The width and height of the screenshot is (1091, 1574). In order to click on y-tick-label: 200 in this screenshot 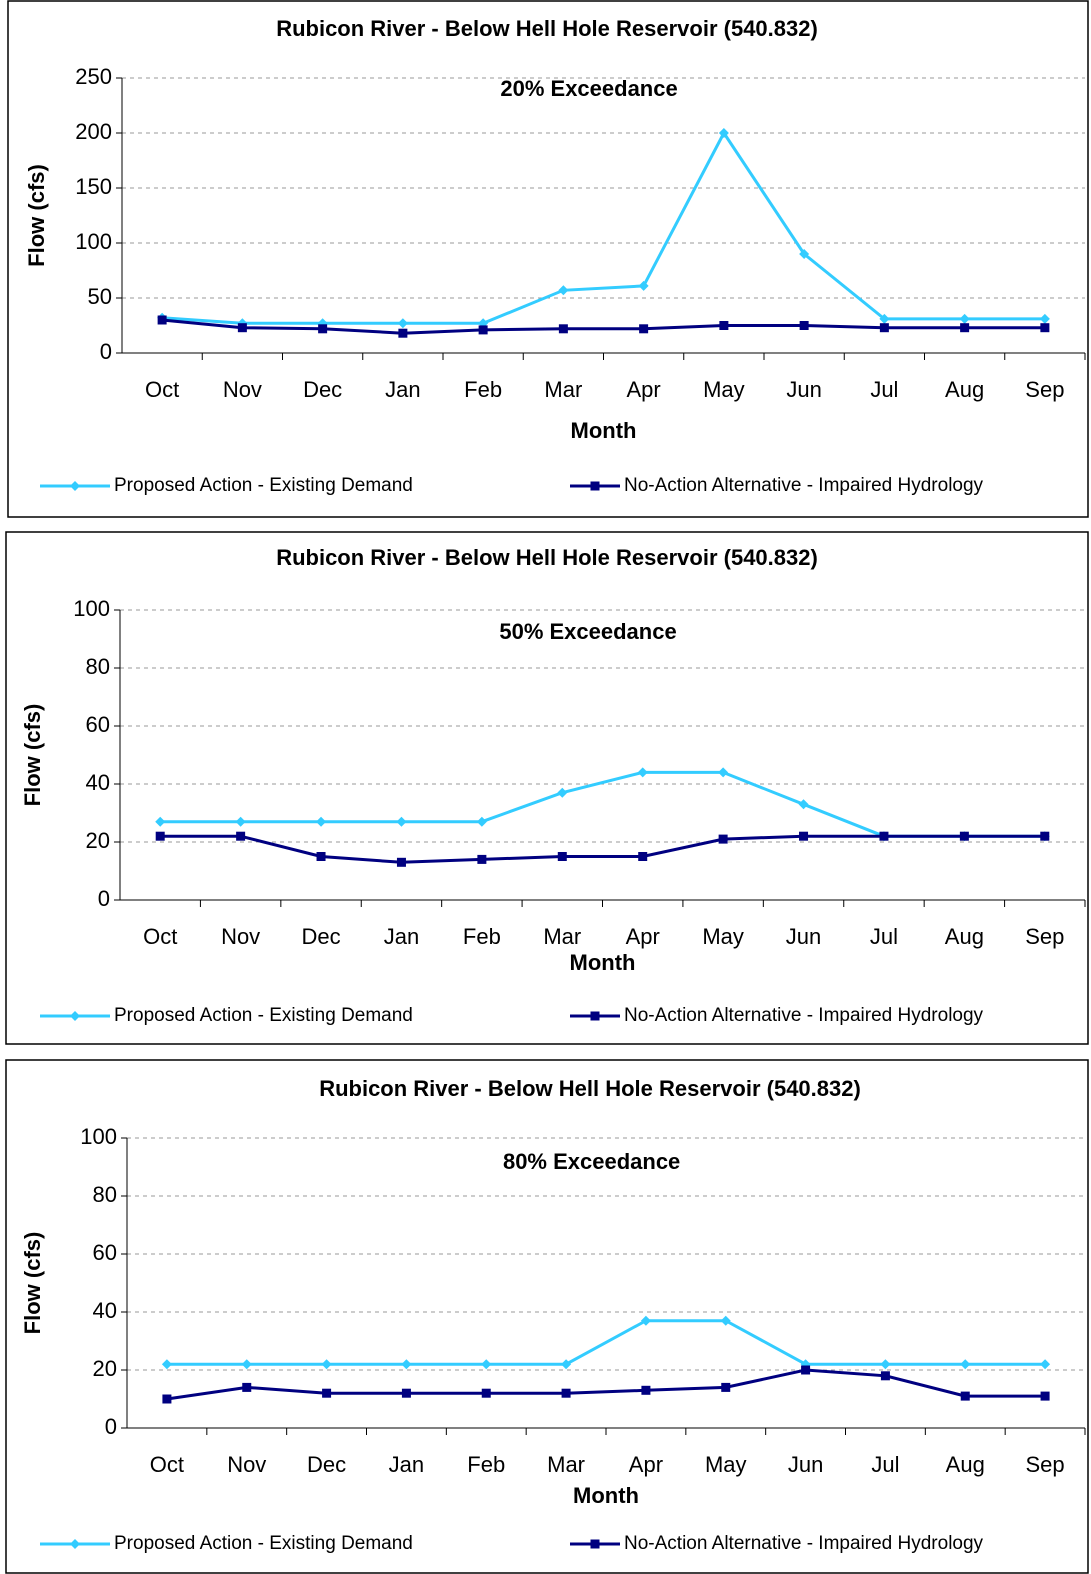, I will do `click(93, 131)`.